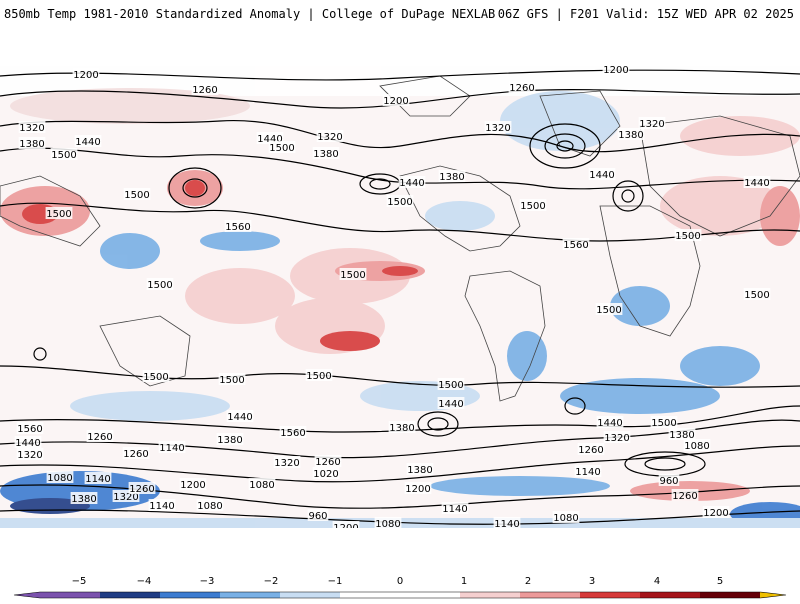  What do you see at coordinates (668, 481) in the screenshot?
I see `contour-label: 960` at bounding box center [668, 481].